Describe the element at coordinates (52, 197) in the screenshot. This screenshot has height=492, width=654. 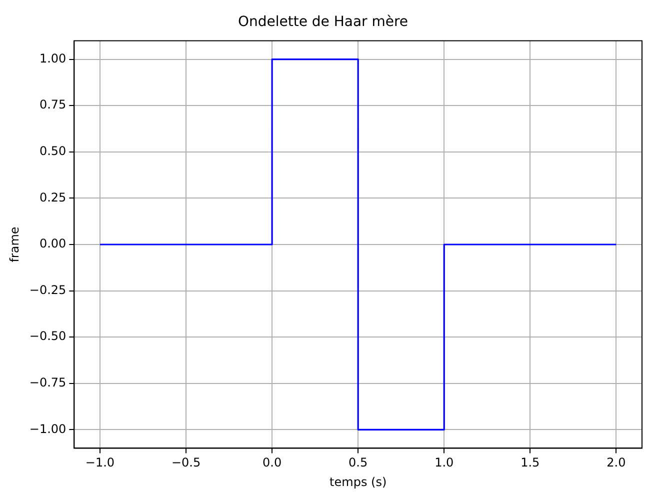
I see `y-tick-label: 0.25` at that location.